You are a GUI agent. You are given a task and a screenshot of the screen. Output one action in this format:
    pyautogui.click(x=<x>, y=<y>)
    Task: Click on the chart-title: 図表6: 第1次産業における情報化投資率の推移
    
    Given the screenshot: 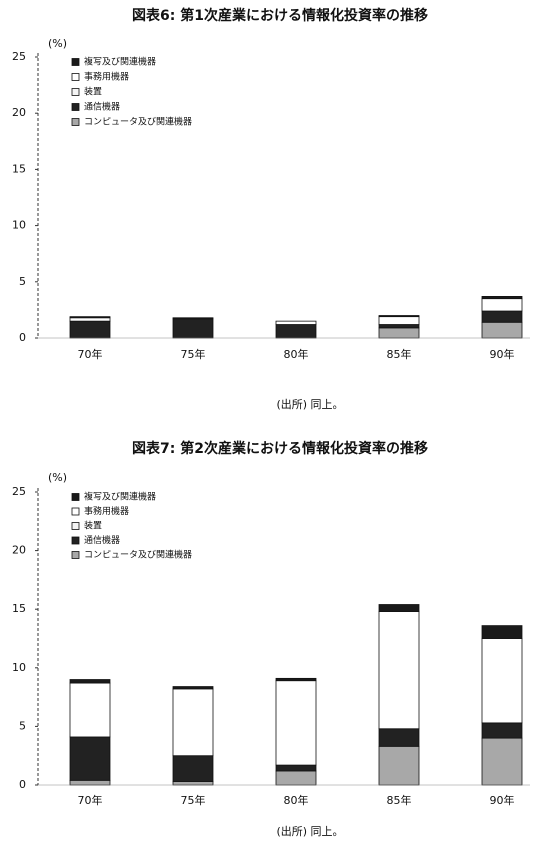 What is the action you would take?
    pyautogui.click(x=280, y=15)
    